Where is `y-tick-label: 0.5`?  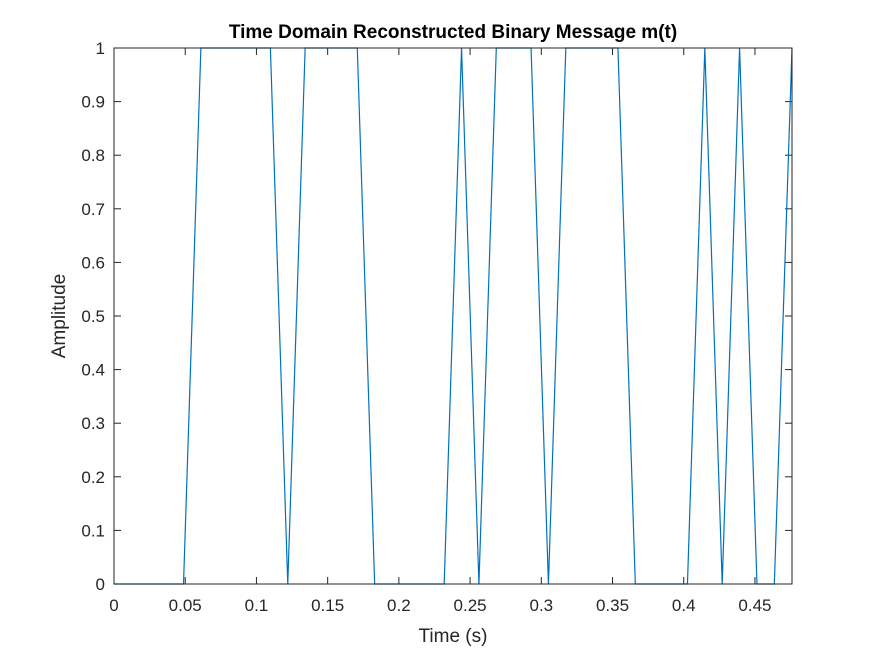 y-tick-label: 0.5 is located at coordinates (93, 316).